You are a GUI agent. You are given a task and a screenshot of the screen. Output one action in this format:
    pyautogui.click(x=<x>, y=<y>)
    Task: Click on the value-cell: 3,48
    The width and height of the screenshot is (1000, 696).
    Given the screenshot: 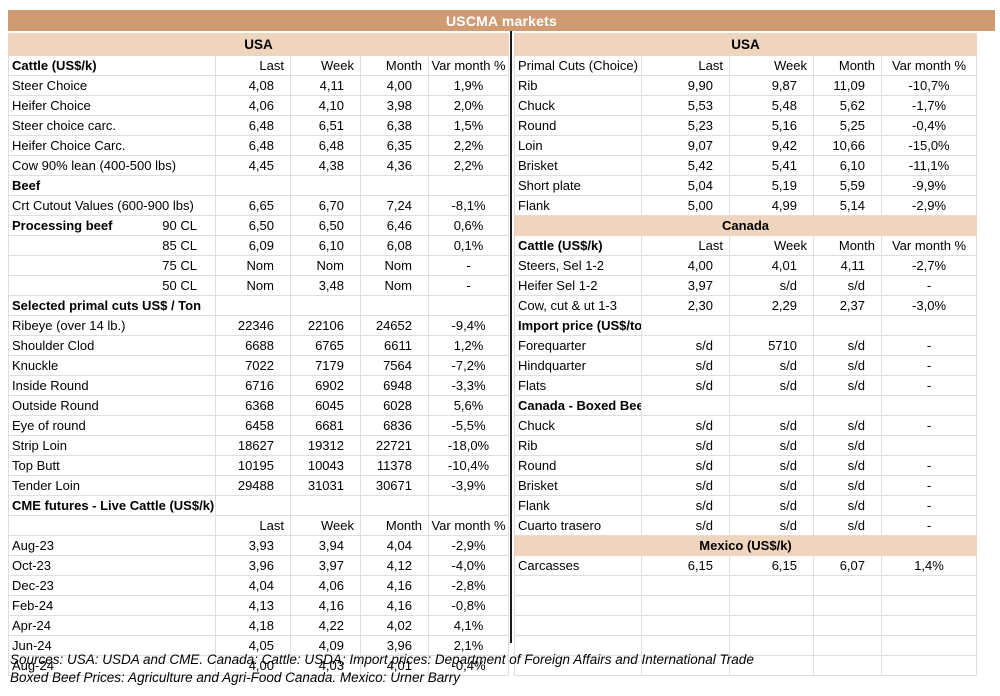 What is the action you would take?
    pyautogui.click(x=325, y=285)
    